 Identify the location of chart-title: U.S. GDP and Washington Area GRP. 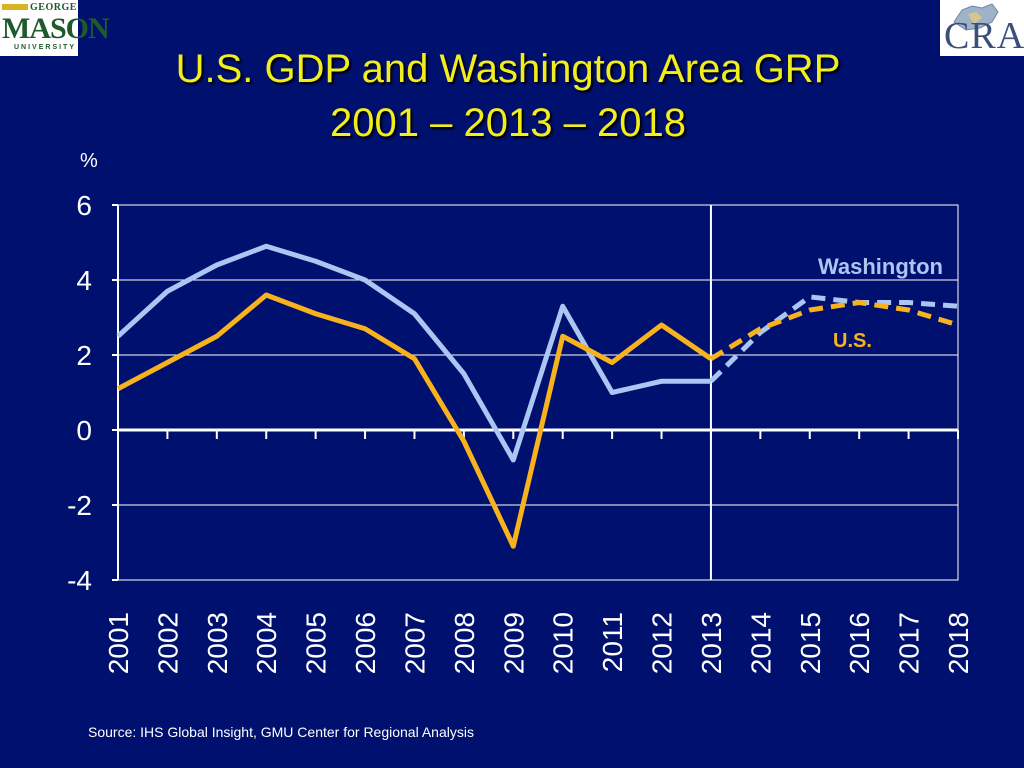
(508, 69).